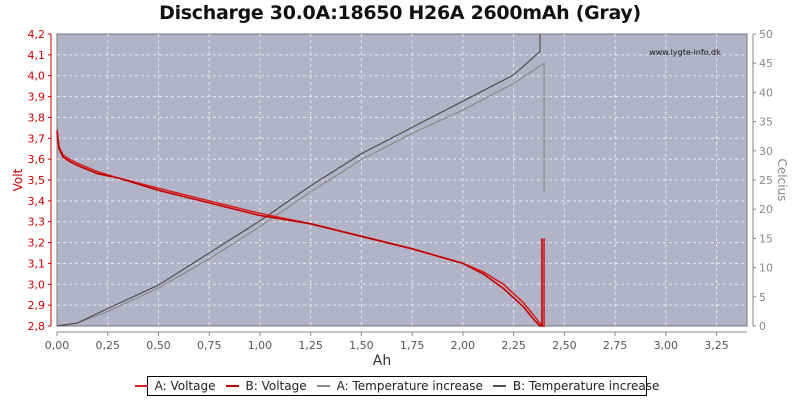 Image resolution: width=800 pixels, height=400 pixels. What do you see at coordinates (685, 52) in the screenshot?
I see `watermark: www.lygte-info.dk` at bounding box center [685, 52].